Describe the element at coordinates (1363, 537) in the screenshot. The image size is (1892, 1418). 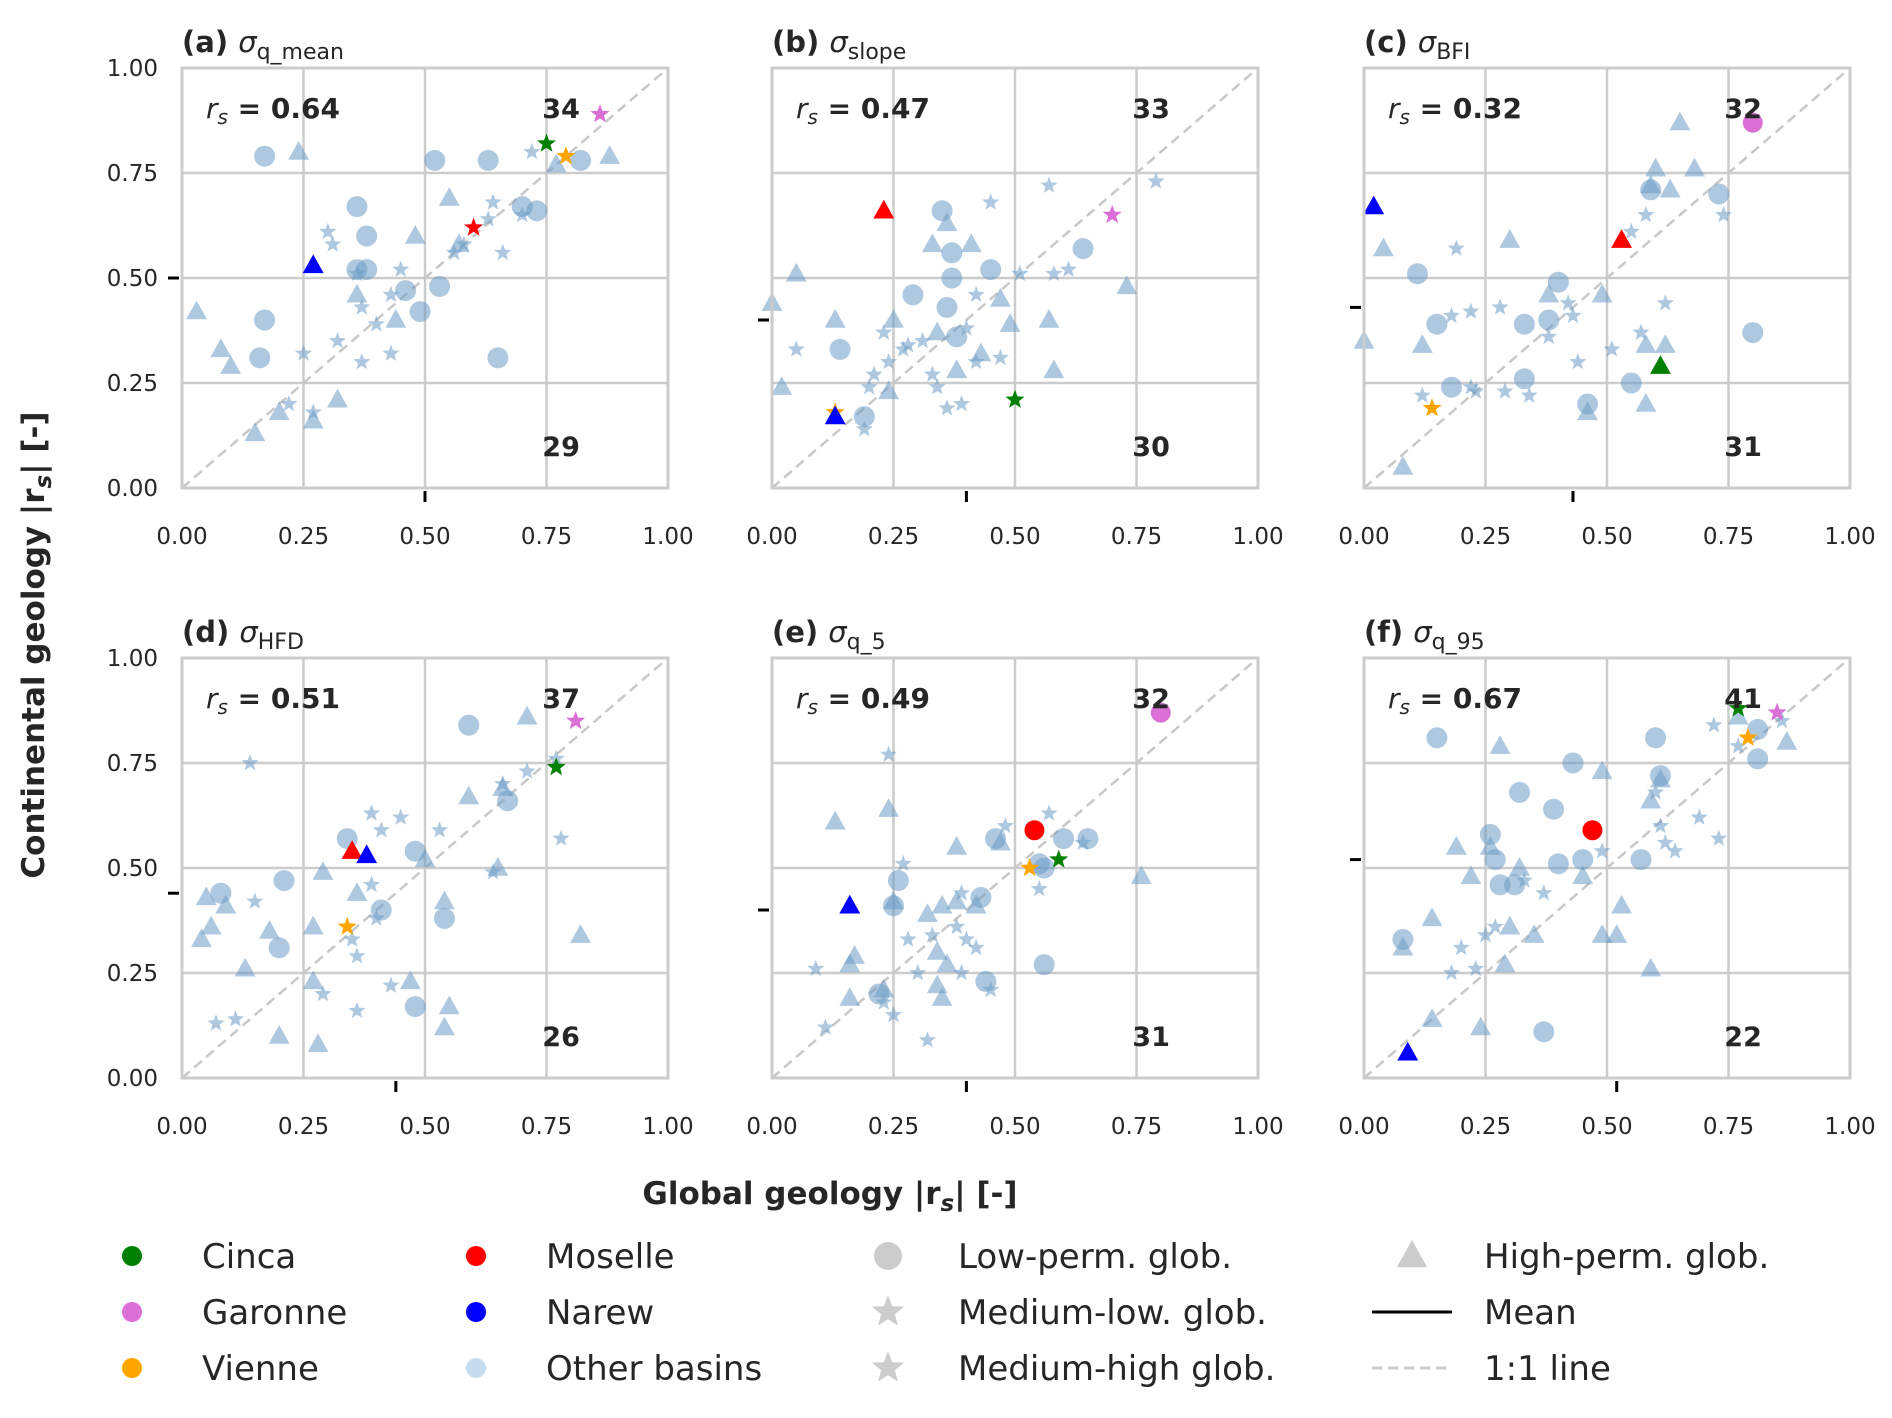
I see `x-tick-label: 0.00` at that location.